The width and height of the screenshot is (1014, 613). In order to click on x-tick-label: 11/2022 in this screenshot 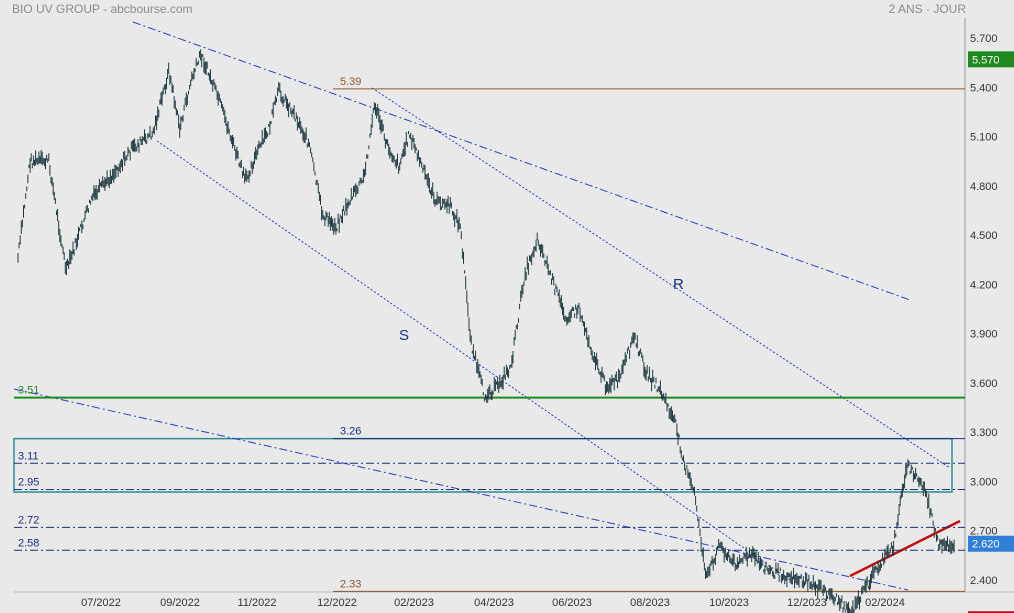, I will do `click(257, 603)`.